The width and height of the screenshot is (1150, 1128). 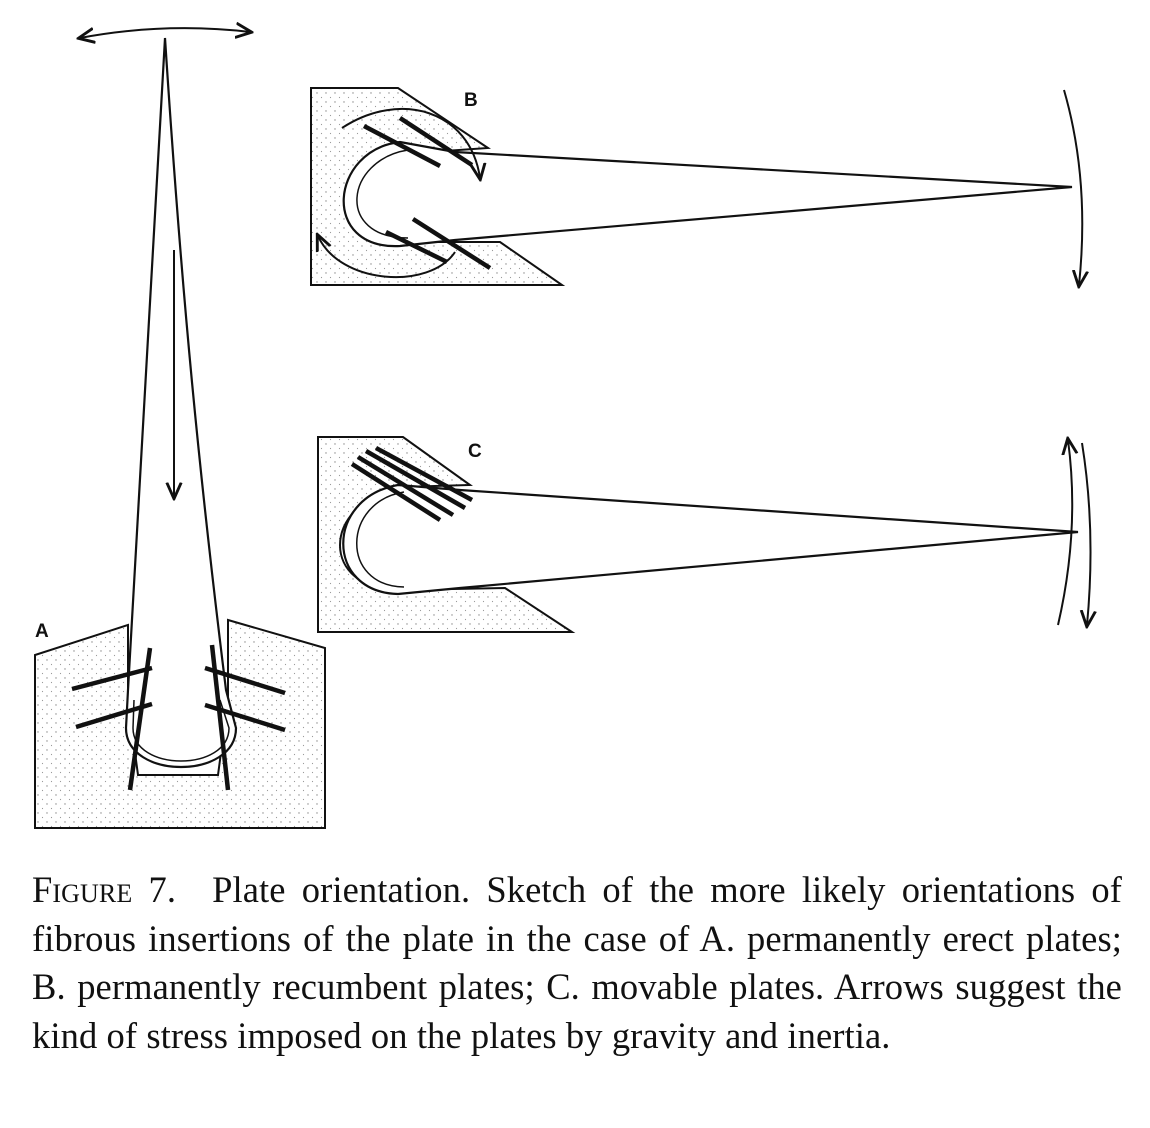 I want to click on panel-a-plate, so click(x=181, y=402).